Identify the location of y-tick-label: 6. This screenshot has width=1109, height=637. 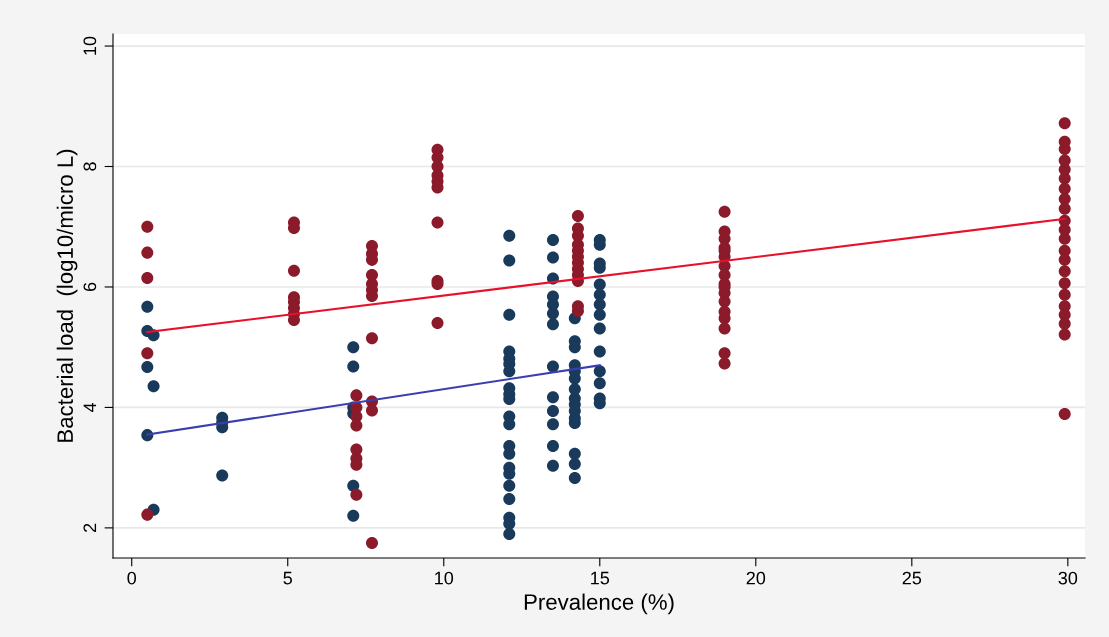
(90, 287).